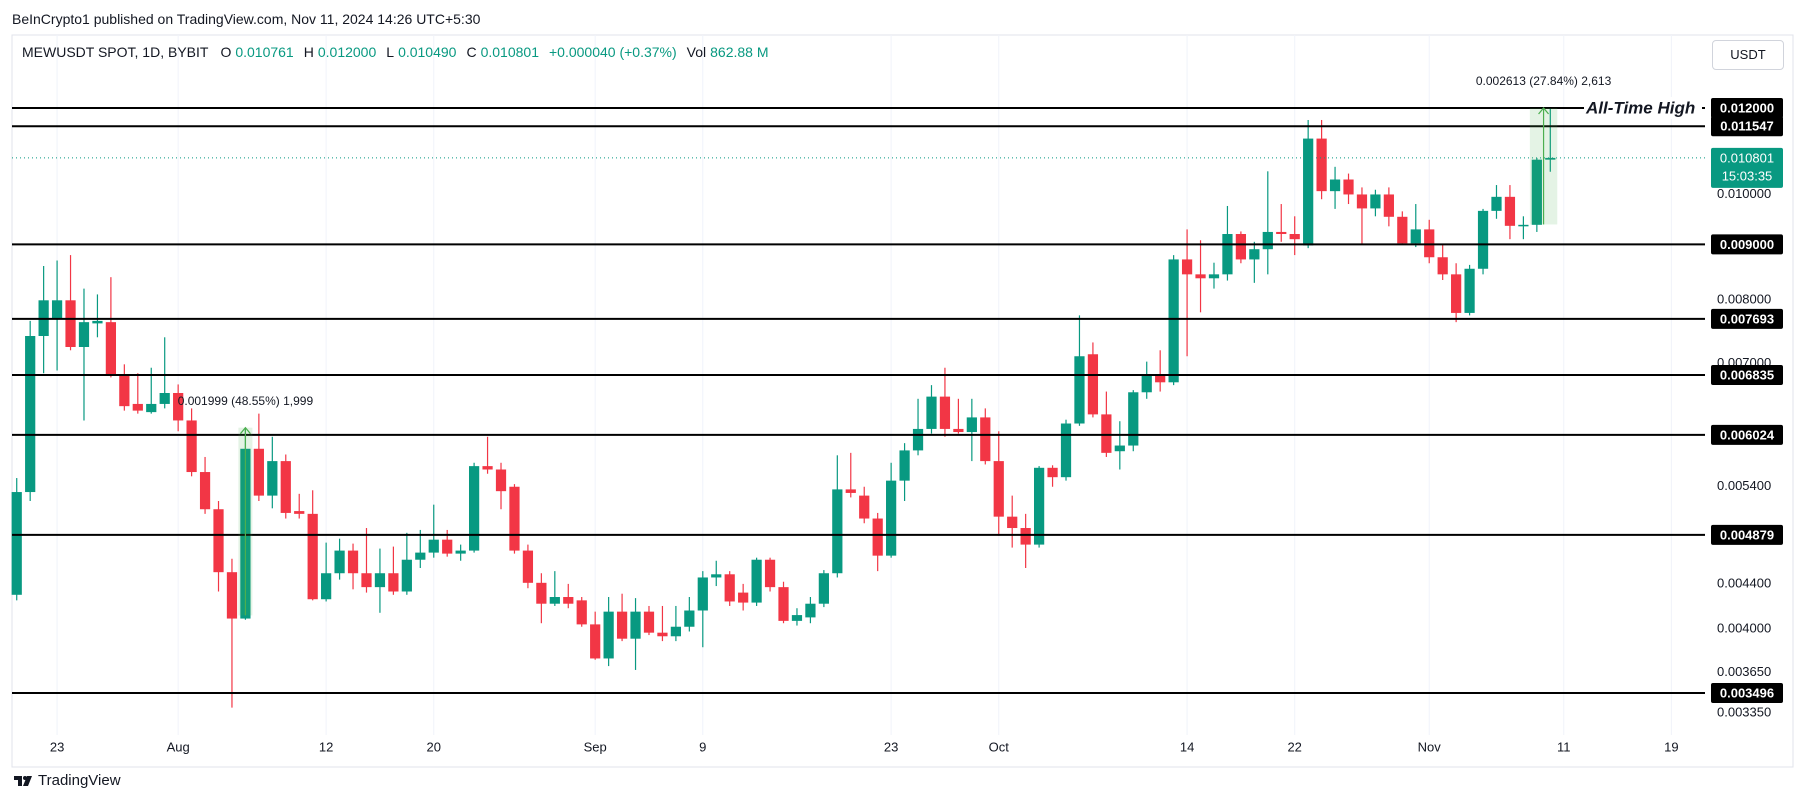 The width and height of the screenshot is (1805, 803). I want to click on x-tick-label: 20, so click(434, 746).